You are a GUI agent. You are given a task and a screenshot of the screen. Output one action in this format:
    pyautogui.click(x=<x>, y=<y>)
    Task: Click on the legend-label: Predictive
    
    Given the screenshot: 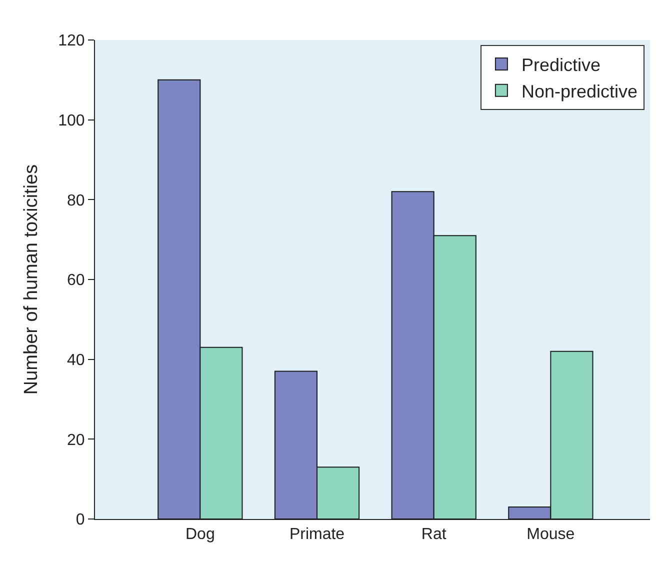 What is the action you would take?
    pyautogui.click(x=560, y=65)
    